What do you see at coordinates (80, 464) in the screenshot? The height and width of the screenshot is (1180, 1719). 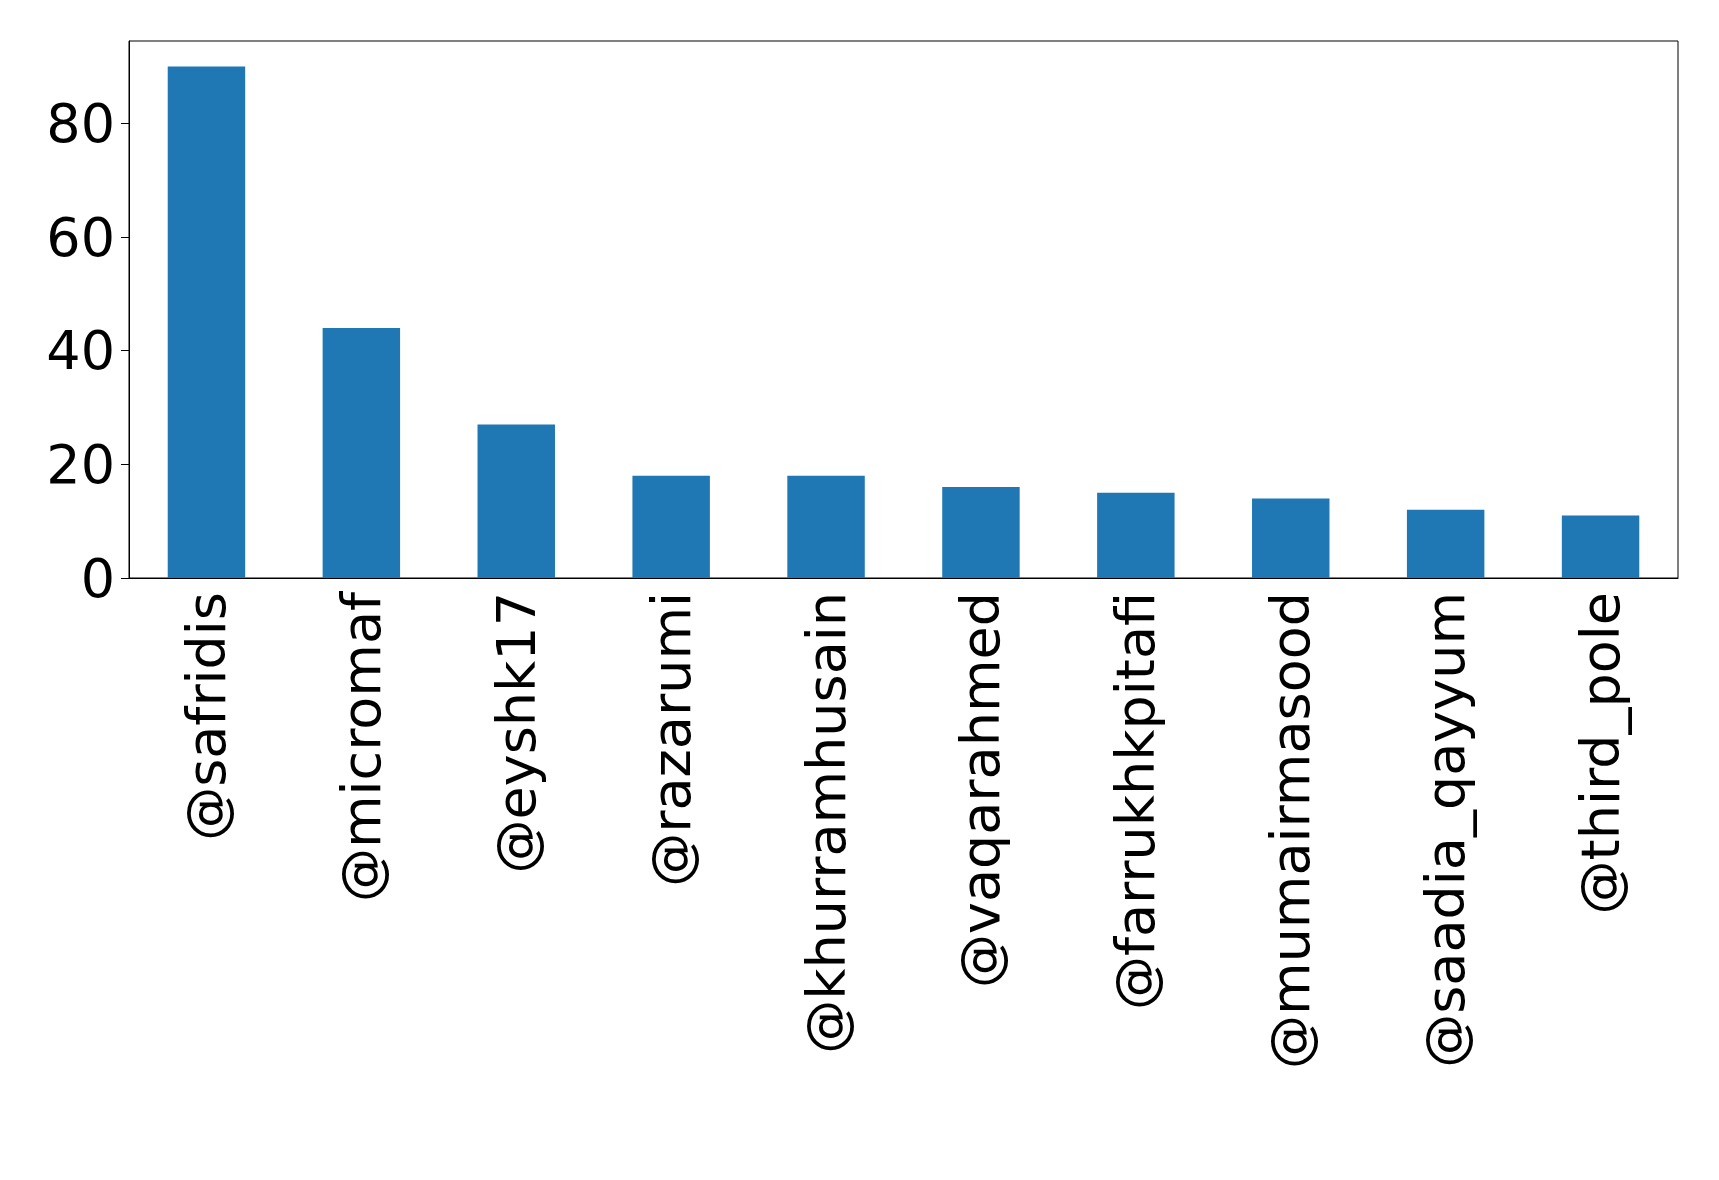 I see `y-tick-label: 20` at bounding box center [80, 464].